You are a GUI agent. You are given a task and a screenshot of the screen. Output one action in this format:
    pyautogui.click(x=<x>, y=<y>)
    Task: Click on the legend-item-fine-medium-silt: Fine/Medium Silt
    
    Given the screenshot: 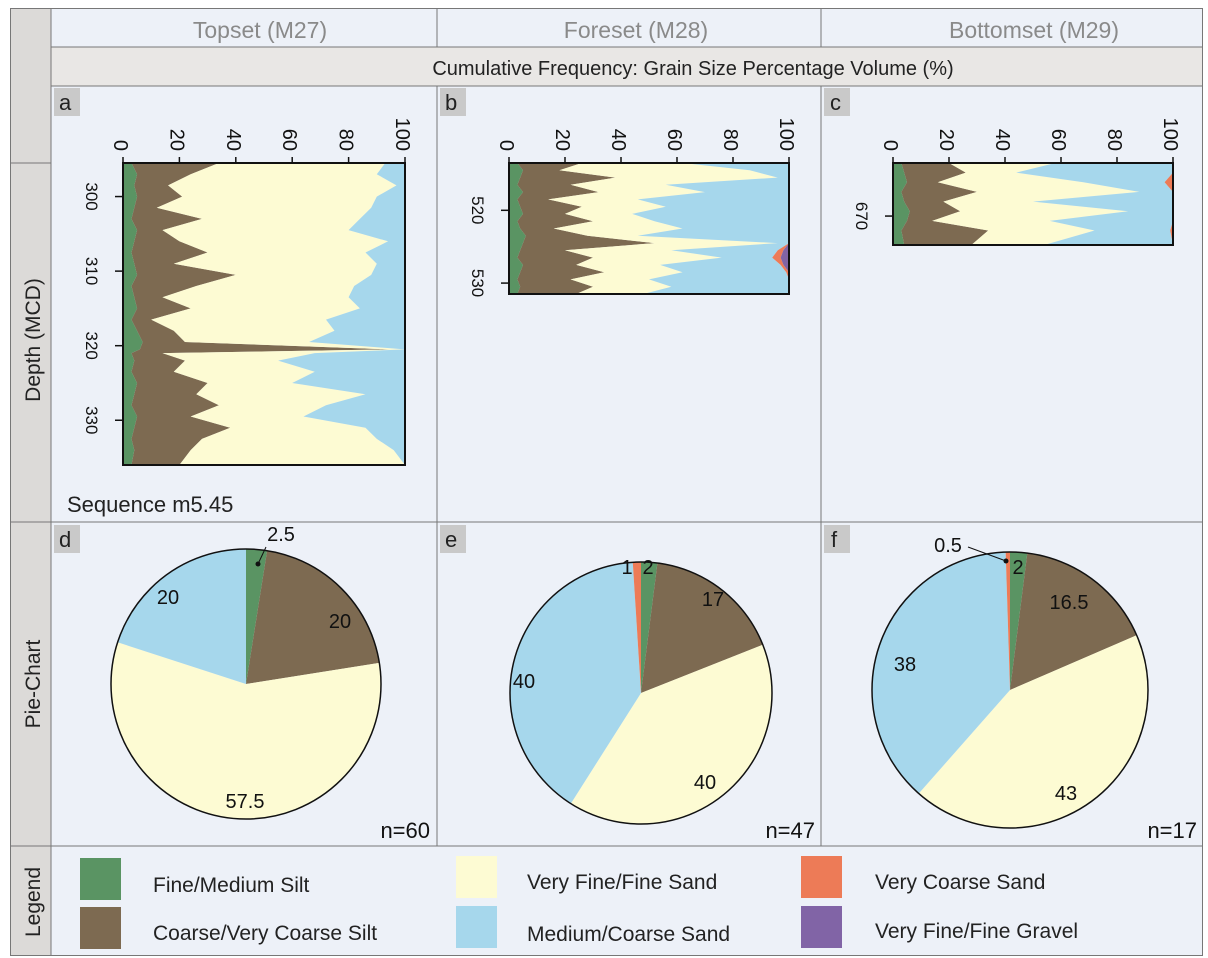 What is the action you would take?
    pyautogui.click(x=195, y=879)
    